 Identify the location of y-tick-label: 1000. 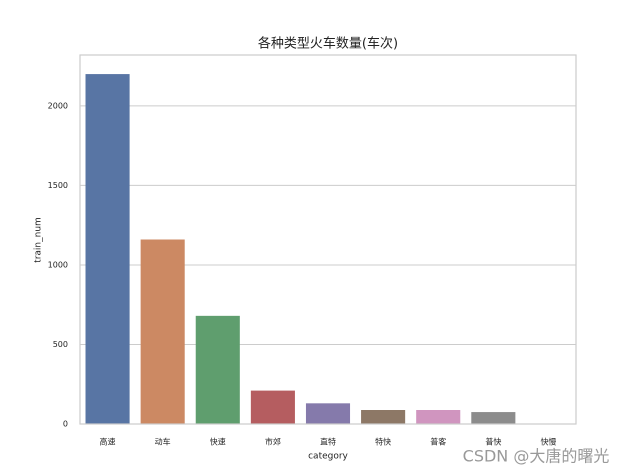
(58, 264).